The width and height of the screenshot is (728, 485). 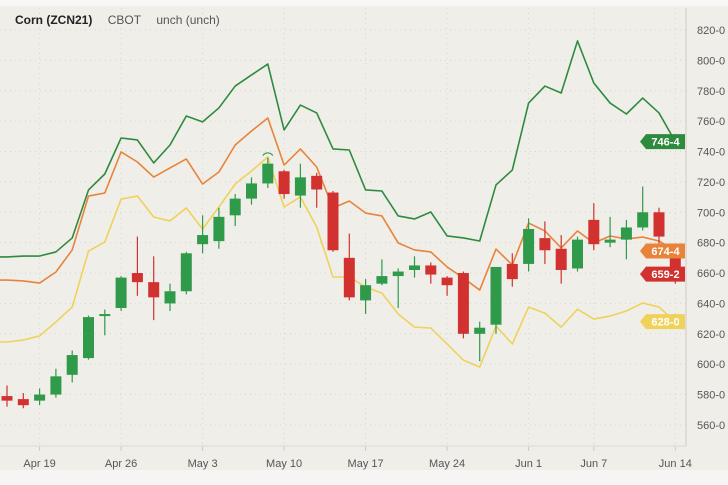 What do you see at coordinates (366, 464) in the screenshot?
I see `x-tick-label: May 17` at bounding box center [366, 464].